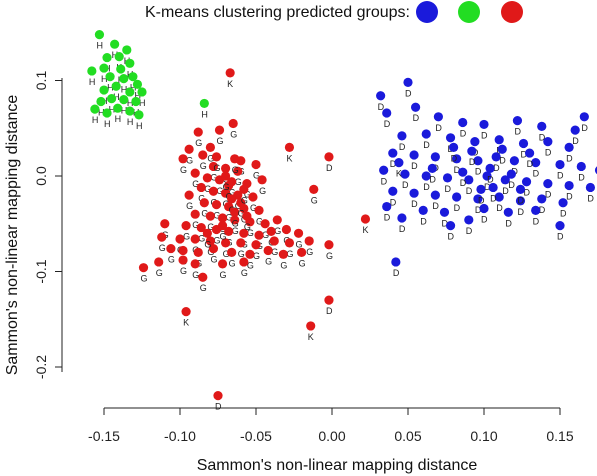 The width and height of the screenshot is (597, 476). I want to click on series-group: HHKHHHHHHHHHHHHHHHHHHHHHHHH, so click(148, 80).